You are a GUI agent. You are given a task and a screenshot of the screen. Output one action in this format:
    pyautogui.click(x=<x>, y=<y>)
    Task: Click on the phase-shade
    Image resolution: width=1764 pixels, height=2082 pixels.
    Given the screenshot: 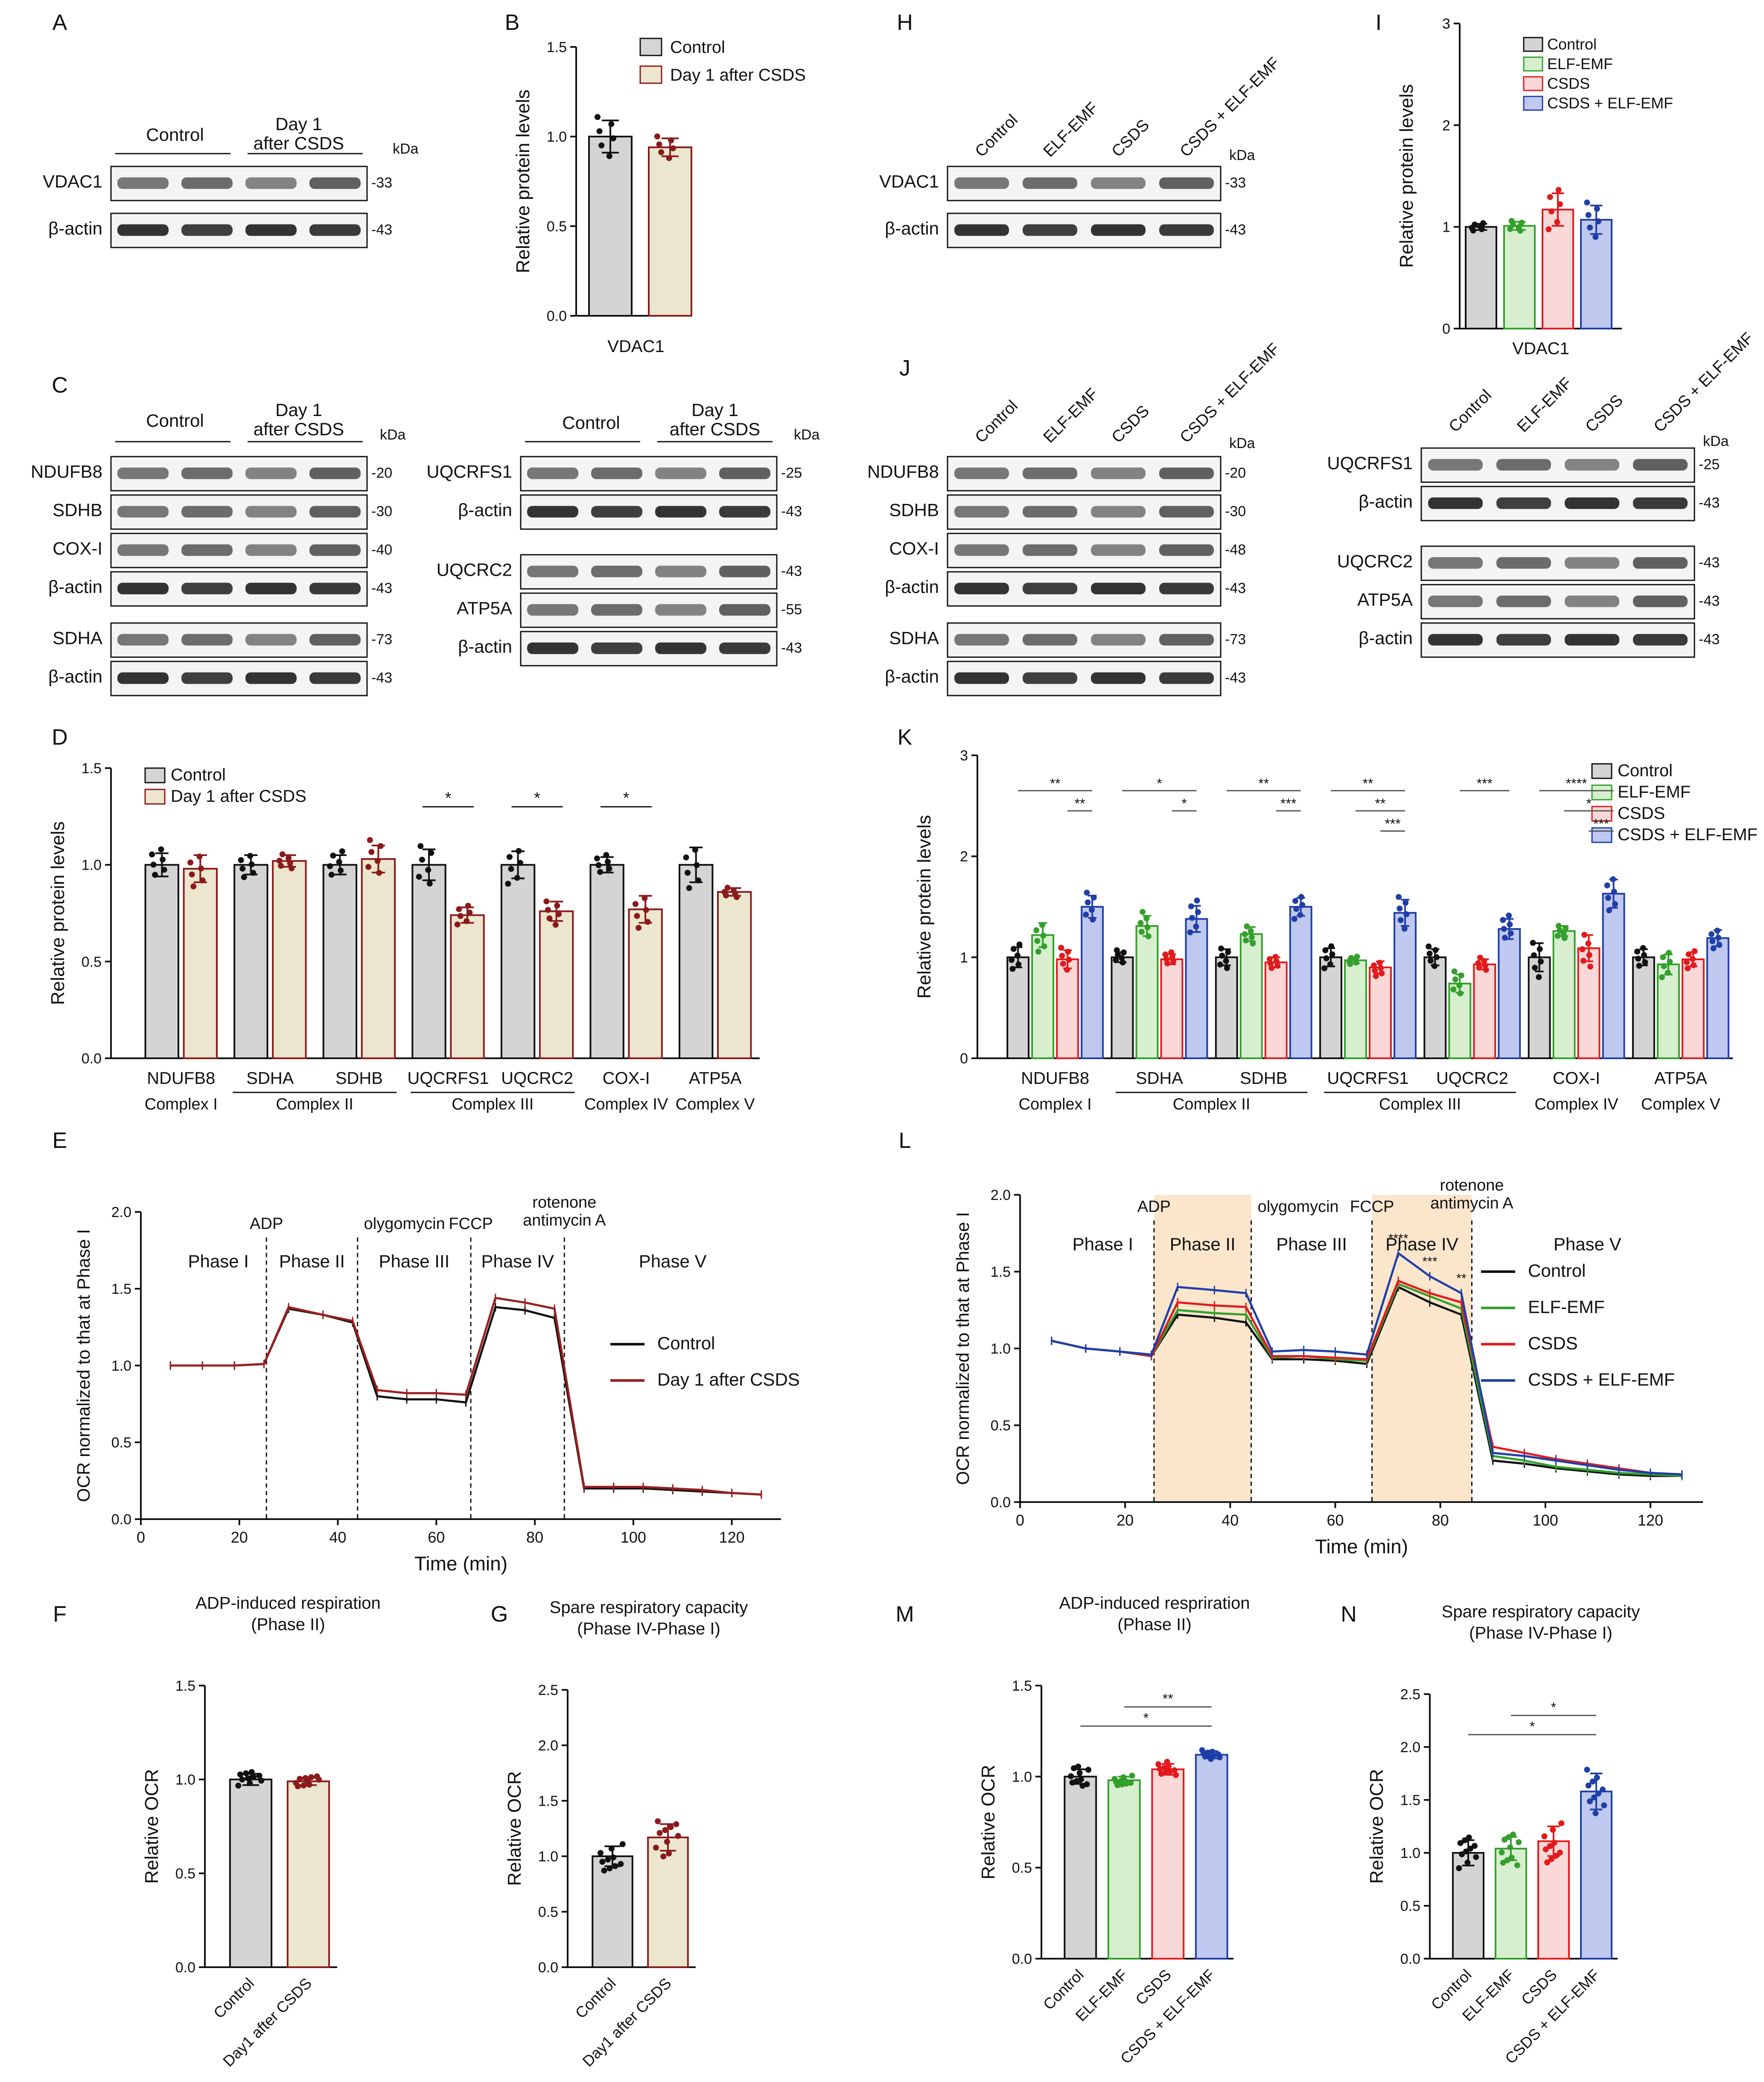 What is the action you would take?
    pyautogui.click(x=1422, y=1348)
    